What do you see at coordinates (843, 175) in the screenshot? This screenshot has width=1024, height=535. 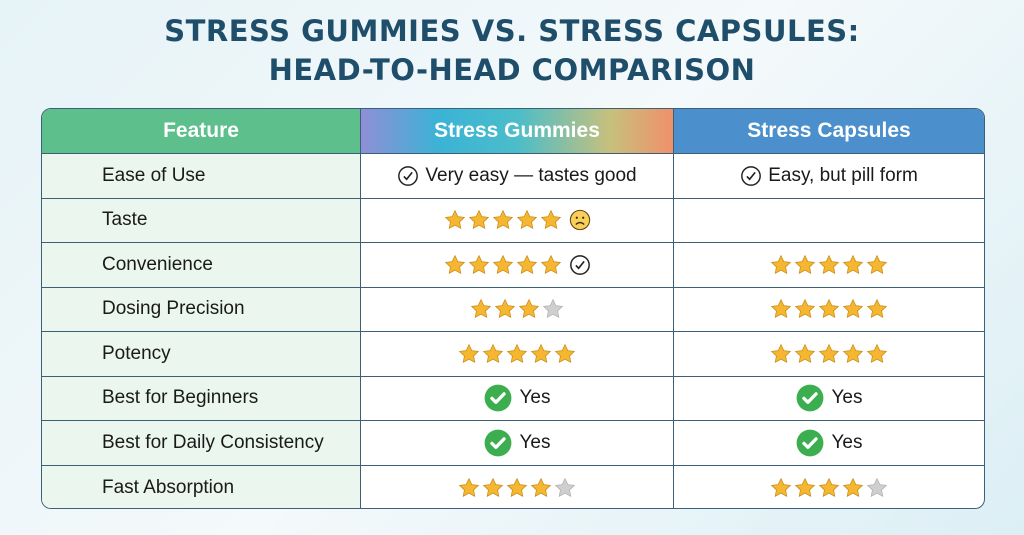 I see `cell-text: Easy, but pill form` at bounding box center [843, 175].